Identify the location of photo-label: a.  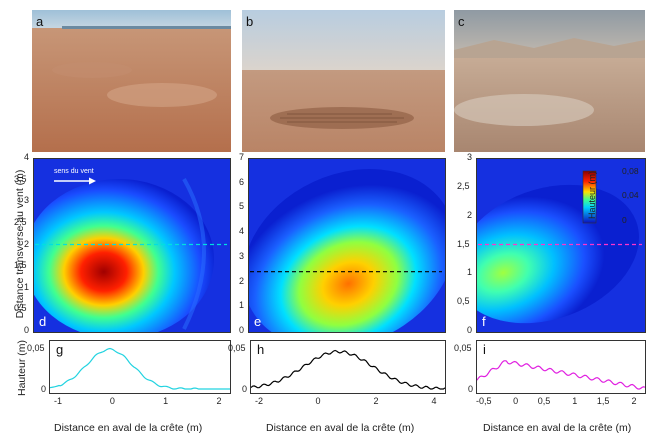
(40, 21).